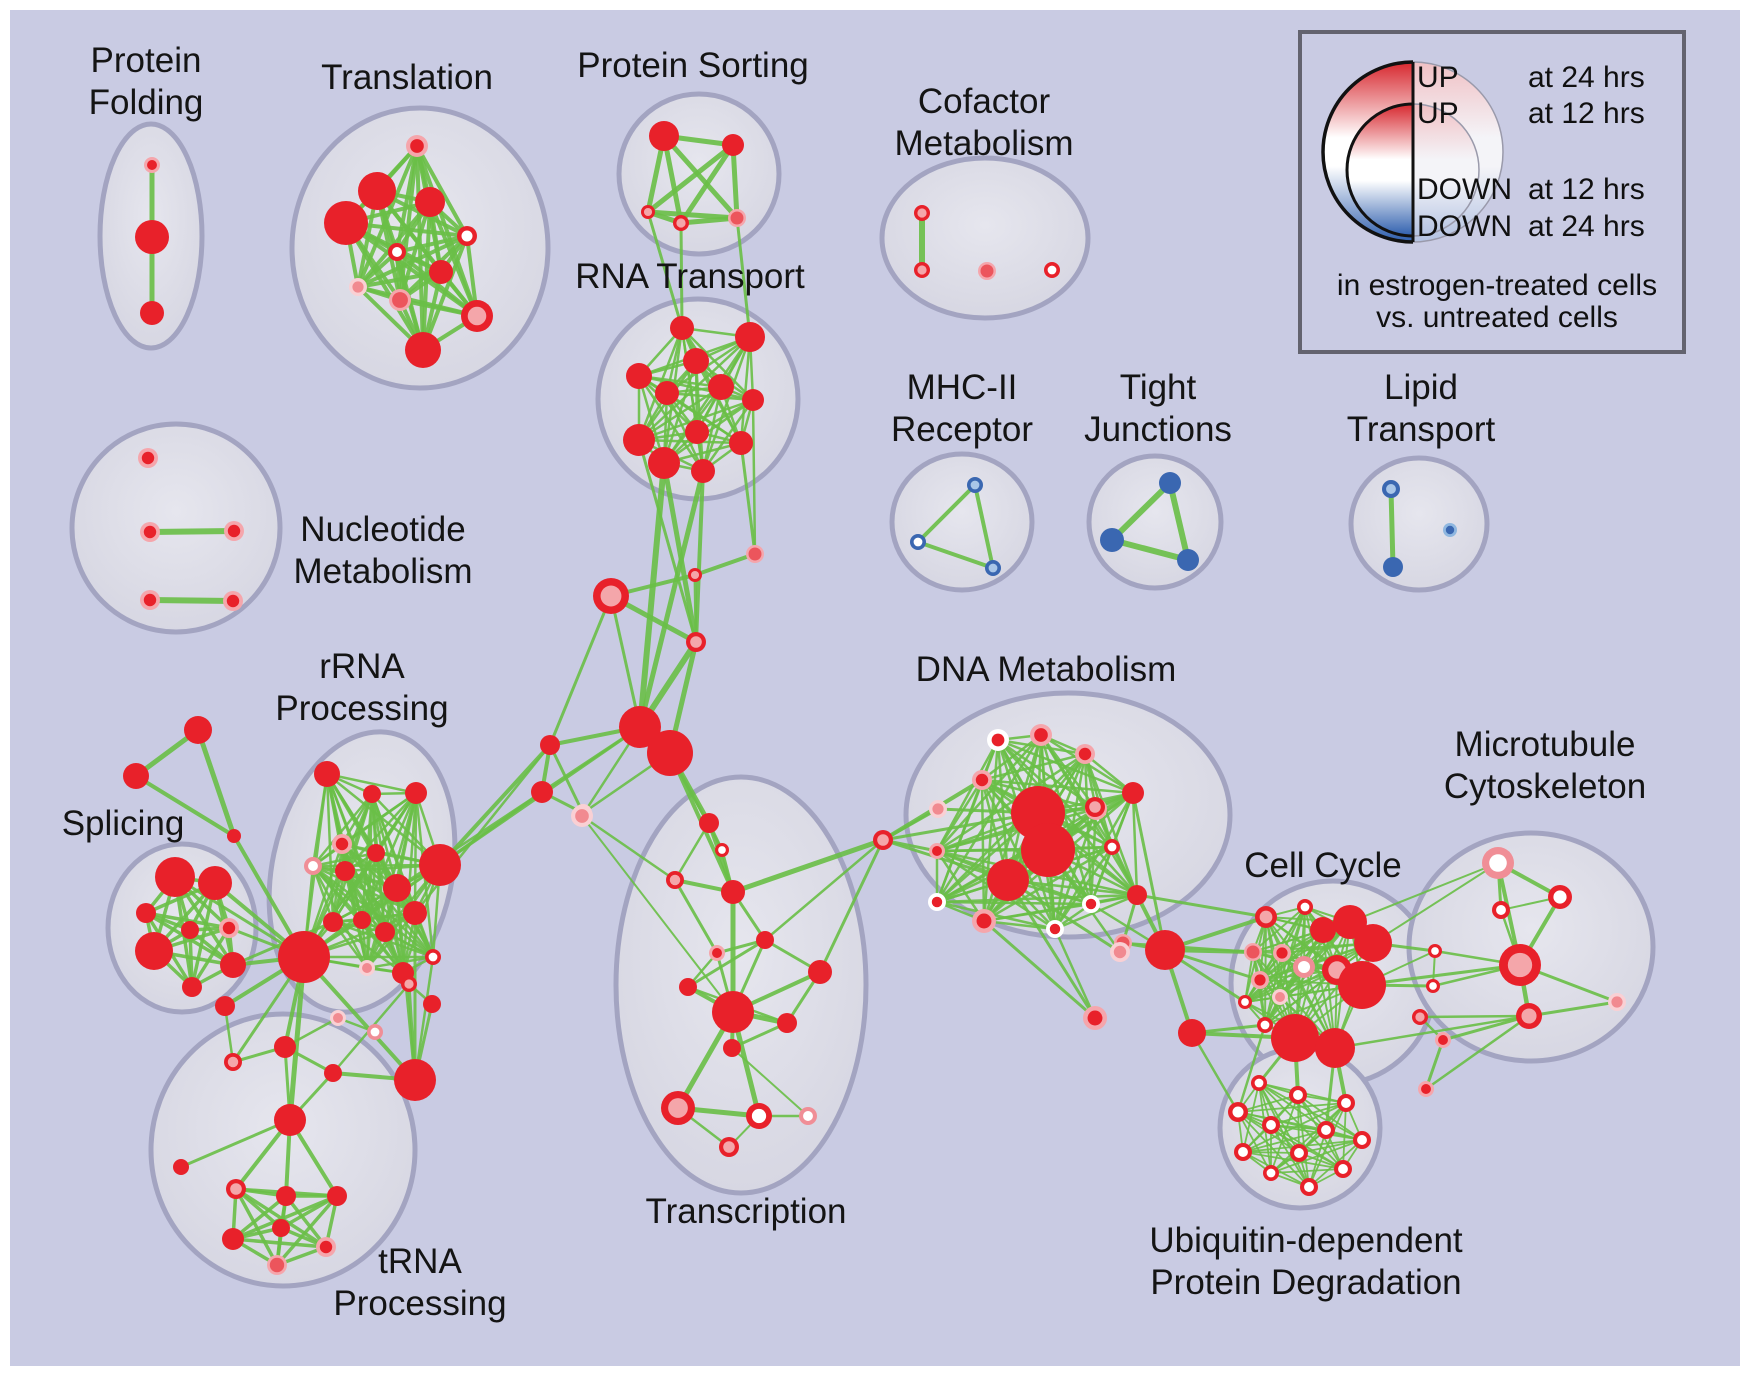 The width and height of the screenshot is (1750, 1376). What do you see at coordinates (1419, 524) in the screenshot?
I see `cluster-ellipse-lipid-transport` at bounding box center [1419, 524].